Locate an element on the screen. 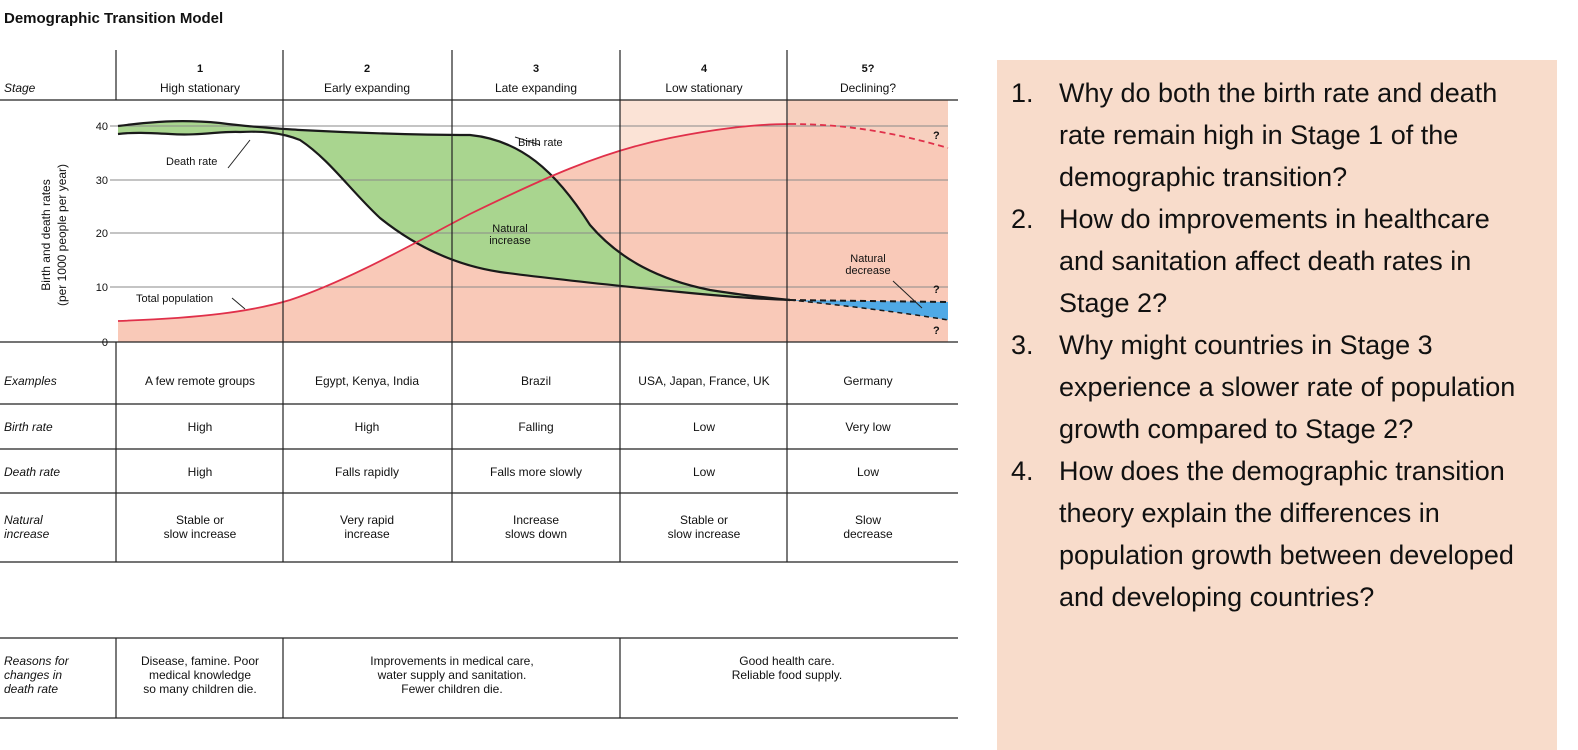  death-rate-stage-1: High is located at coordinates (200, 472).